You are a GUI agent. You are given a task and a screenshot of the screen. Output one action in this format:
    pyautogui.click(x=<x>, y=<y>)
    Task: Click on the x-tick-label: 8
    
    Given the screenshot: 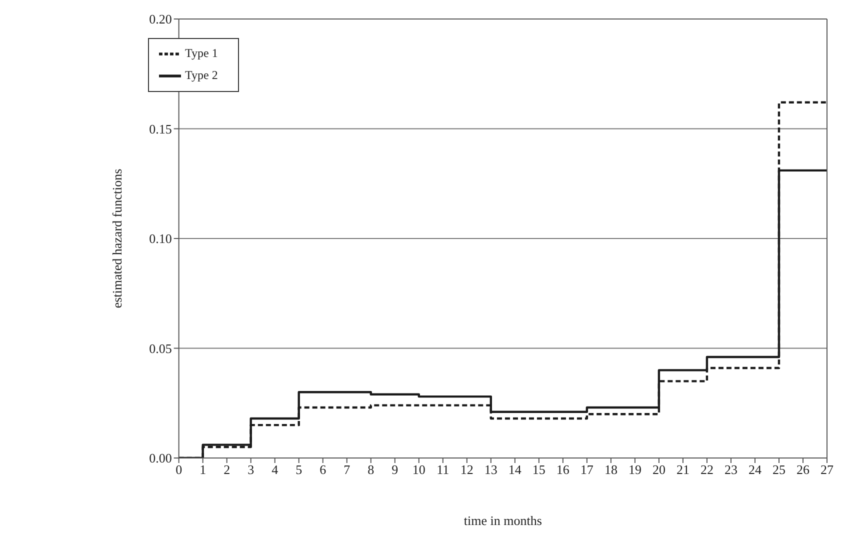 What is the action you would take?
    pyautogui.click(x=371, y=470)
    